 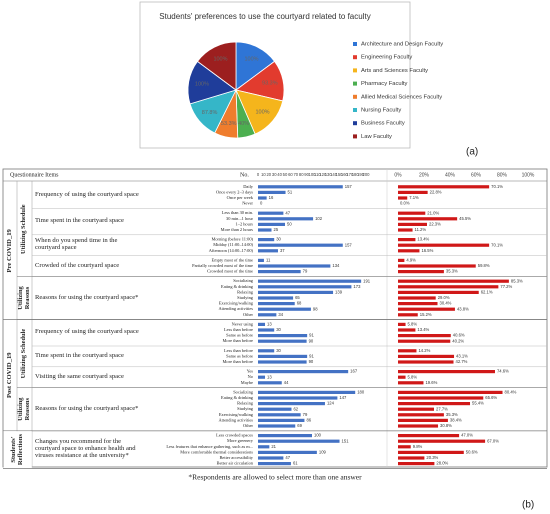 What do you see at coordinates (355, 136) in the screenshot?
I see `legend-swatch` at bounding box center [355, 136].